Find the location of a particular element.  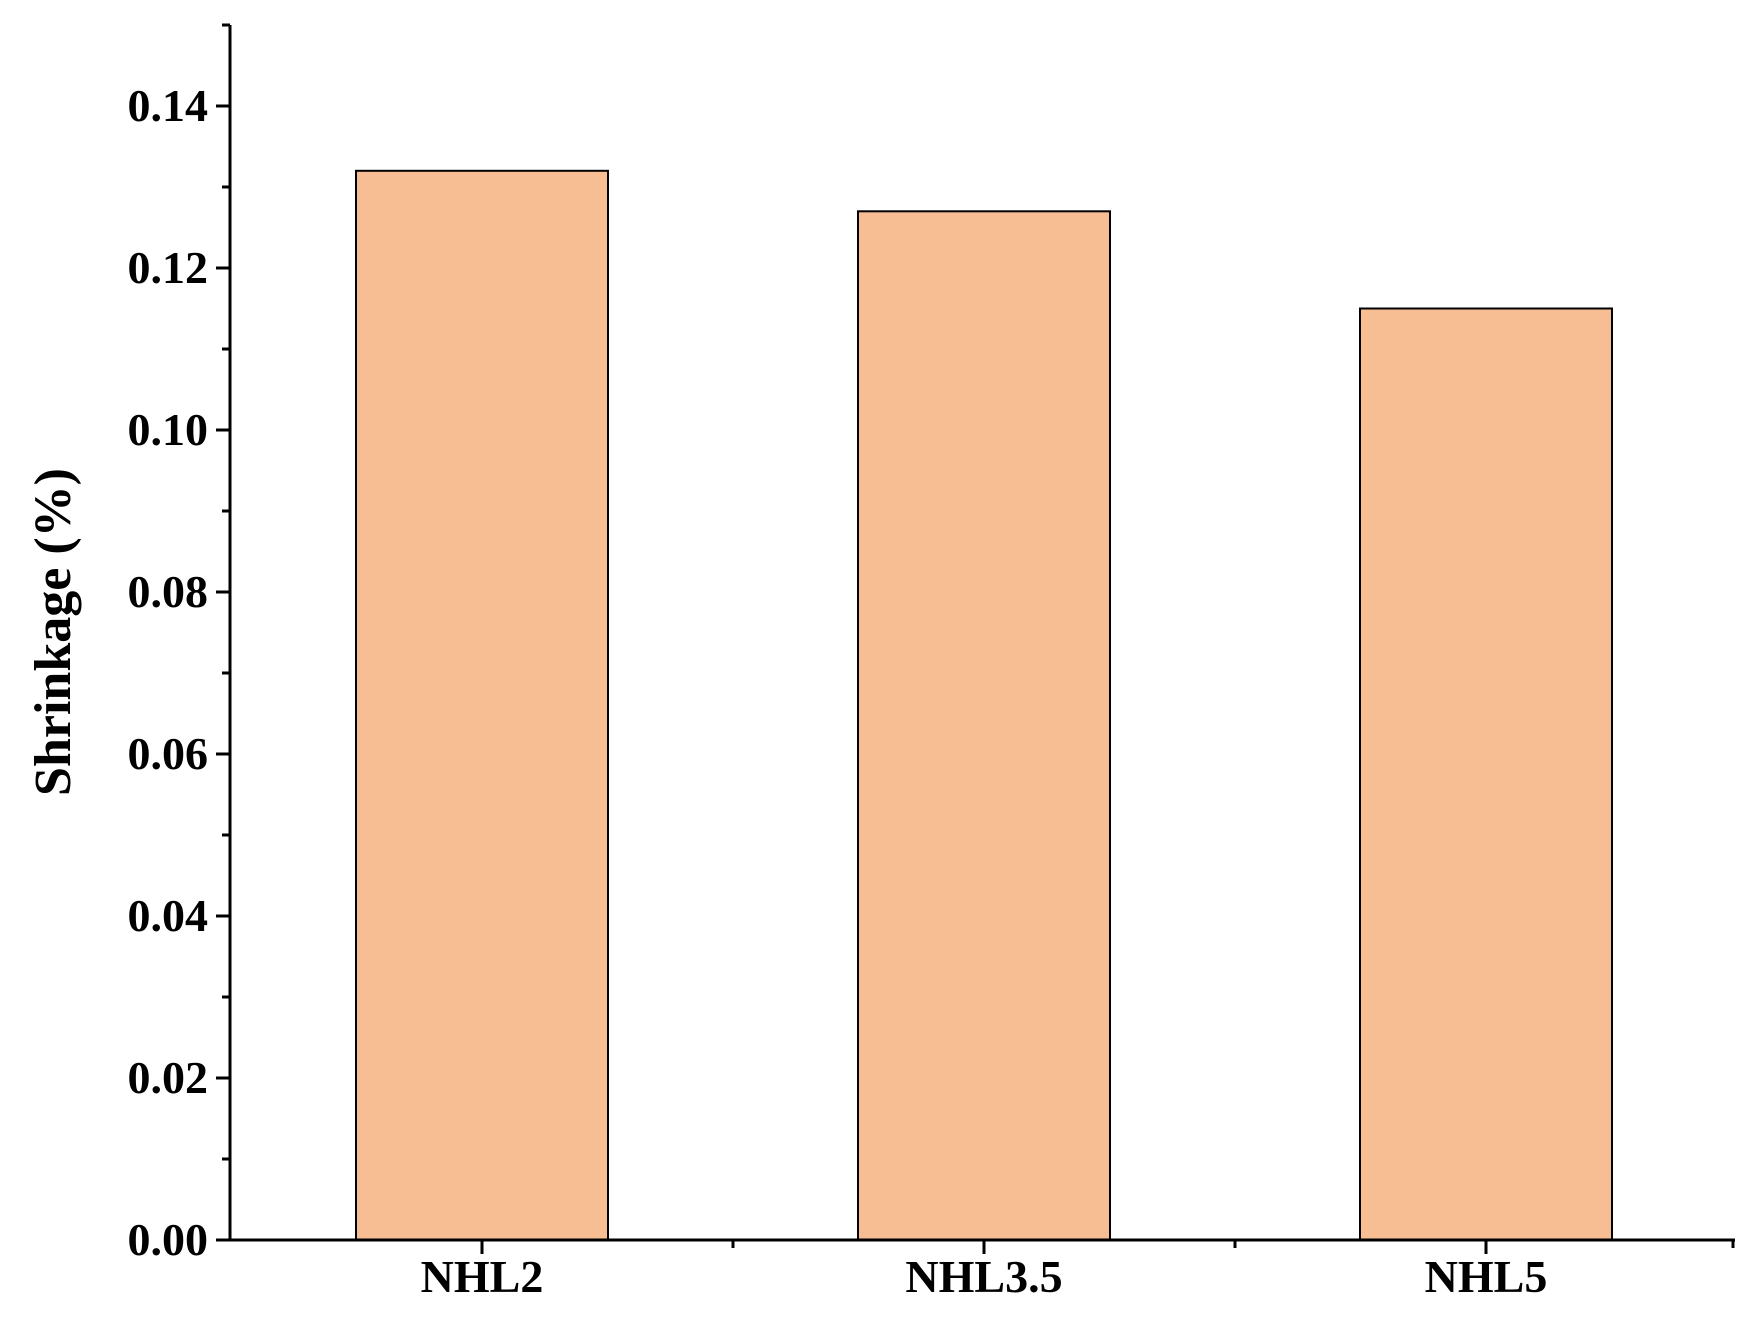

x-tick-label: NHL2 is located at coordinates (482, 1276).